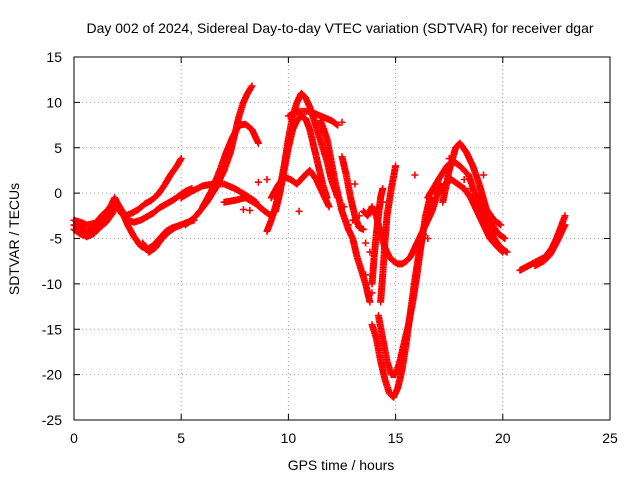 The width and height of the screenshot is (640, 480). Describe the element at coordinates (52, 420) in the screenshot. I see `y-tick-label: -25` at that location.